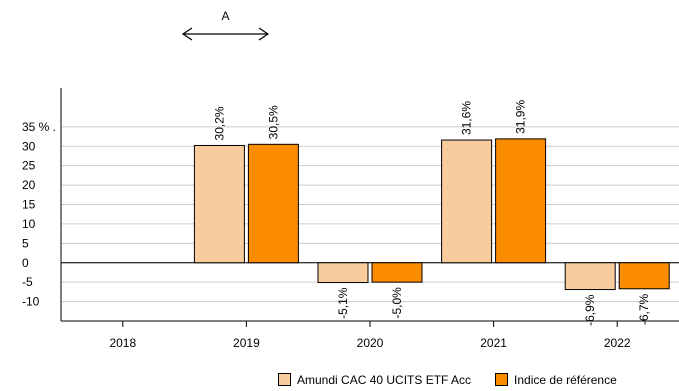 The image size is (679, 391). I want to click on annotation-arrow-left, so click(187, 34).